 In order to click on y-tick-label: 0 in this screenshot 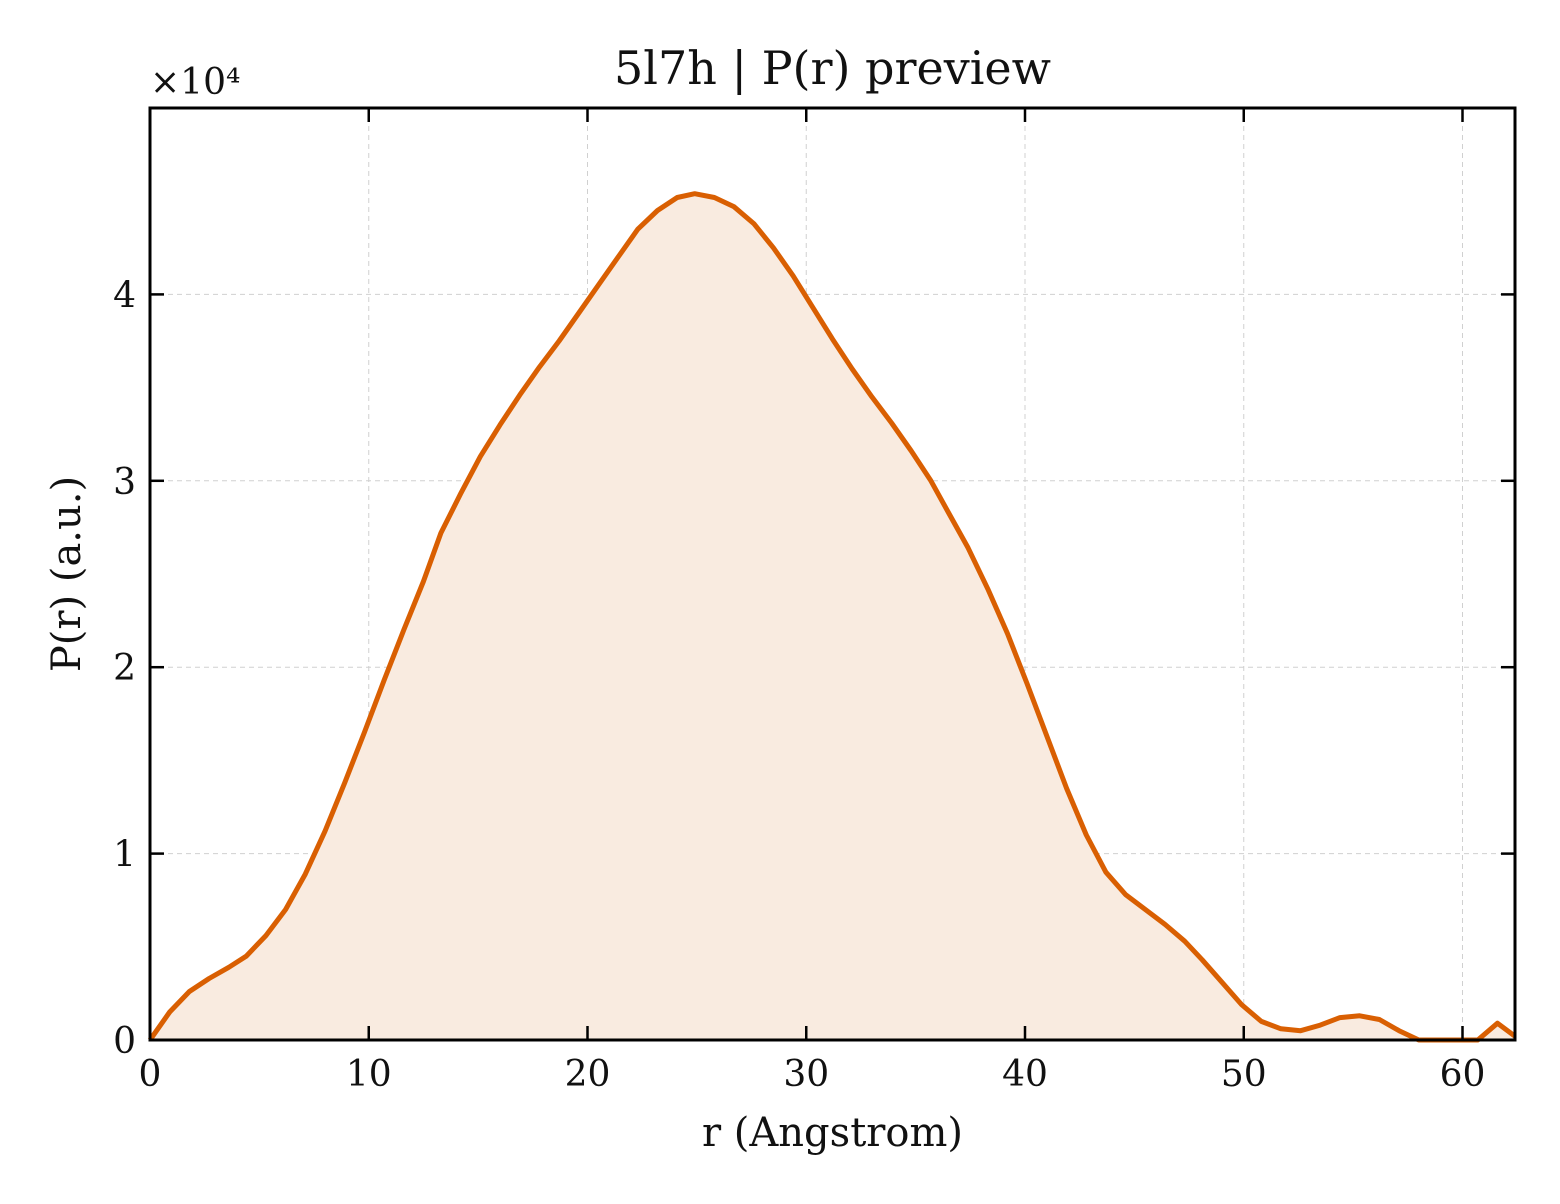, I will do `click(124, 1041)`.